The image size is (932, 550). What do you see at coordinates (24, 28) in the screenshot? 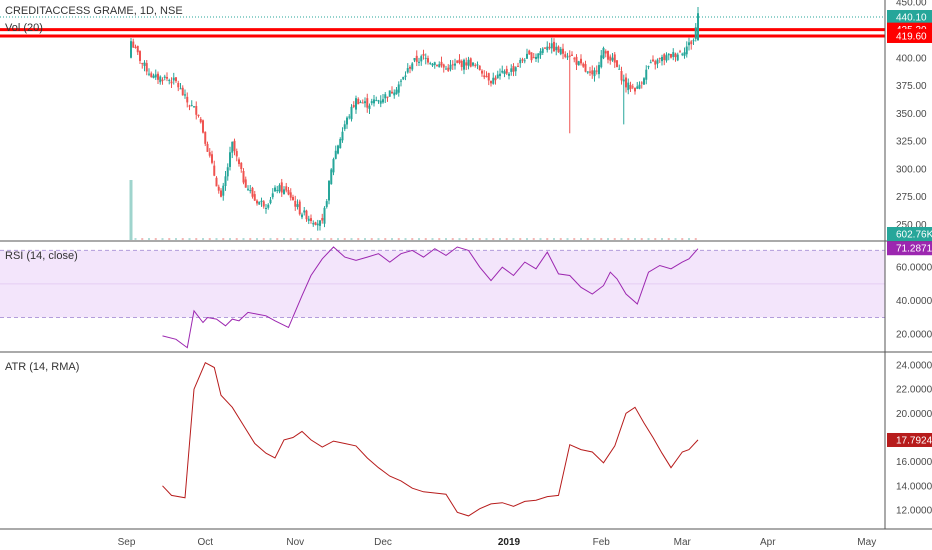
I see `volume-title: Vol (20)` at bounding box center [24, 28].